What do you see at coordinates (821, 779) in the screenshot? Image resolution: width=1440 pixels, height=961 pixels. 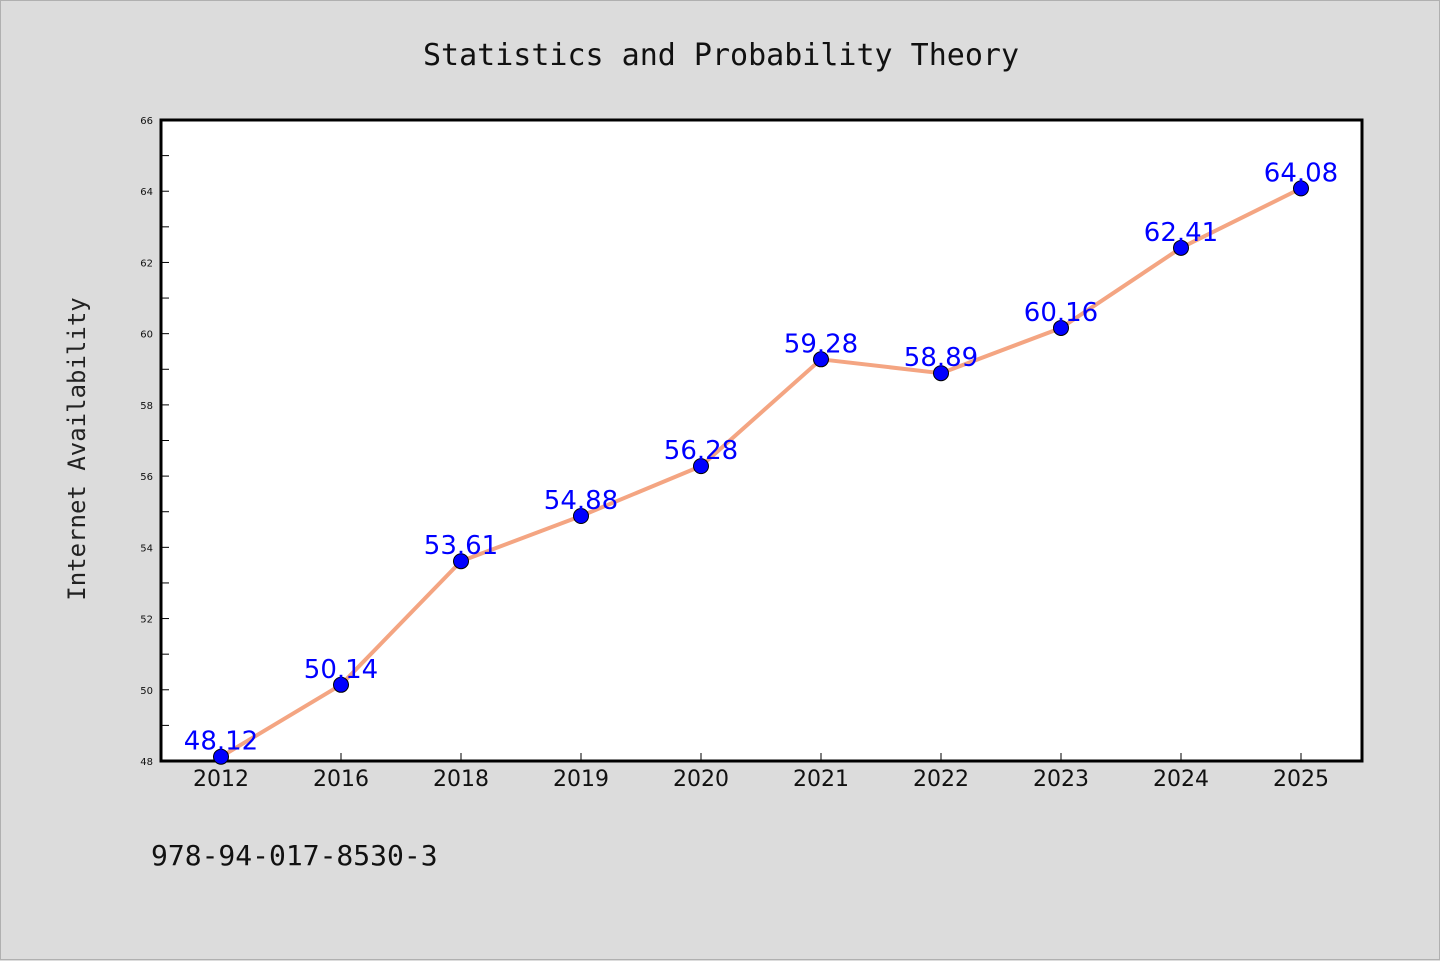 I see `x-tick-label: 2021` at bounding box center [821, 779].